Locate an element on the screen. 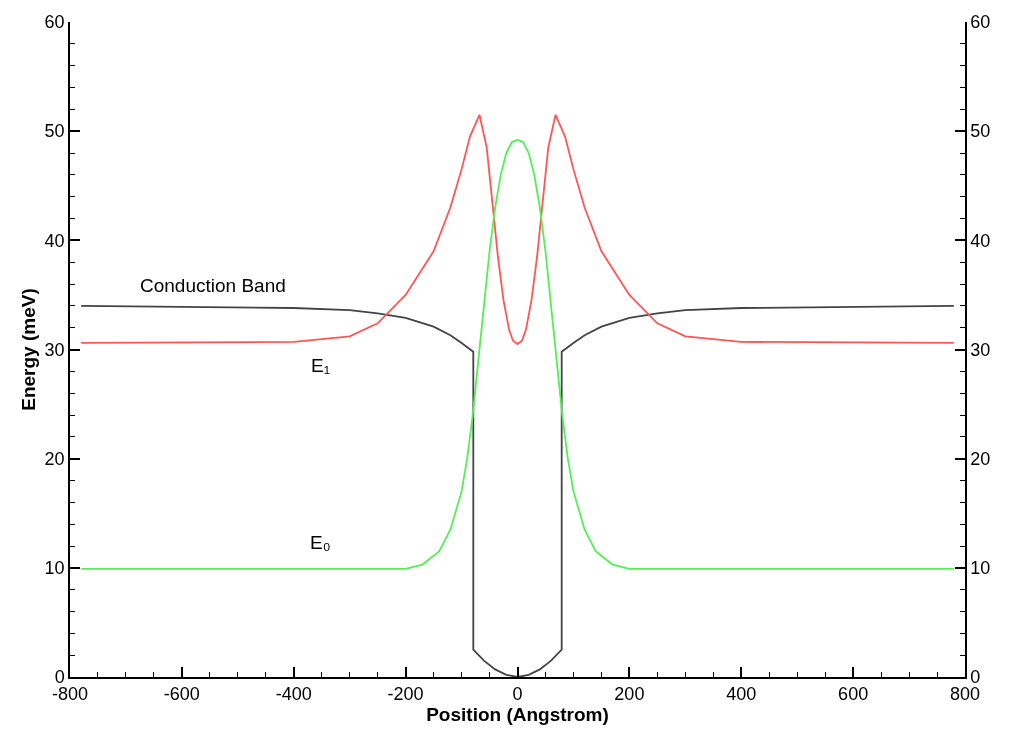 This screenshot has height=734, width=1023. x-tick-label: -400 is located at coordinates (293, 694).